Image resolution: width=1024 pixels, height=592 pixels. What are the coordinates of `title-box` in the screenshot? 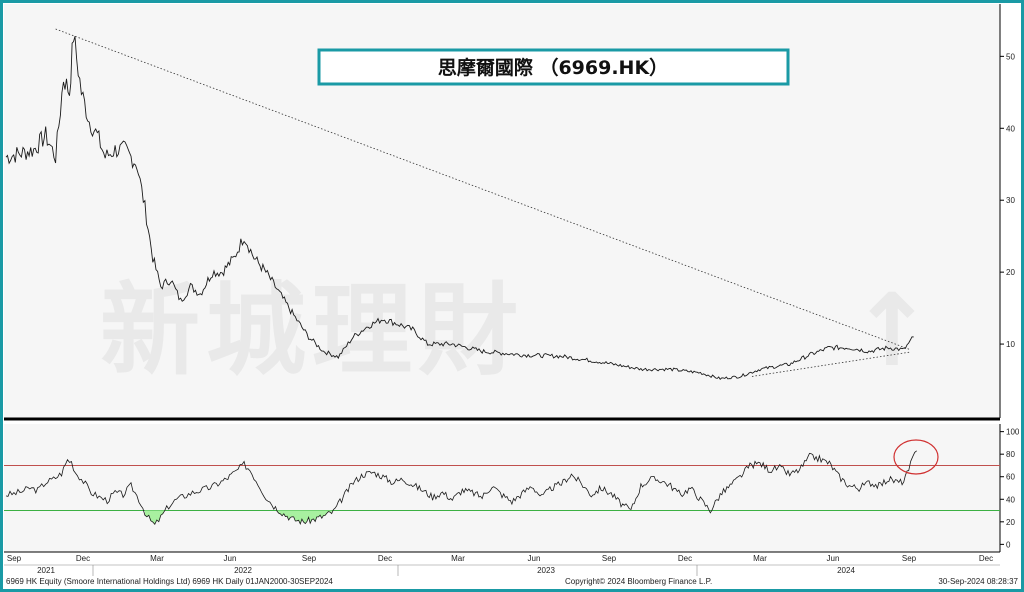 It's located at (553, 67).